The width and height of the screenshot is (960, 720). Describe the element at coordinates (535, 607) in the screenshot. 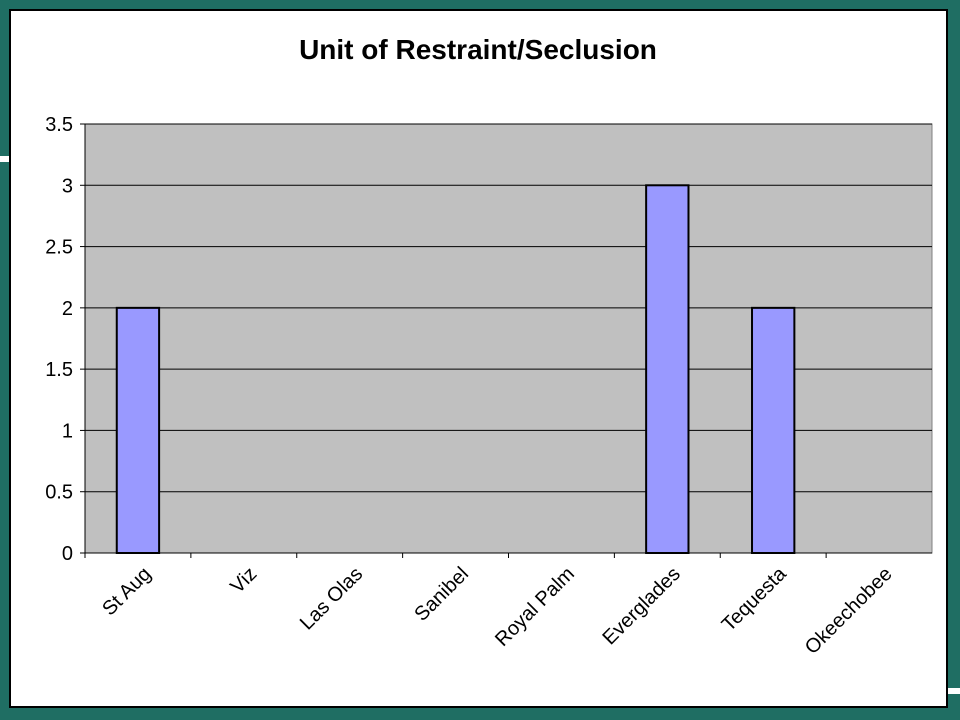

I see `x-tick-label: Royal Palm` at that location.